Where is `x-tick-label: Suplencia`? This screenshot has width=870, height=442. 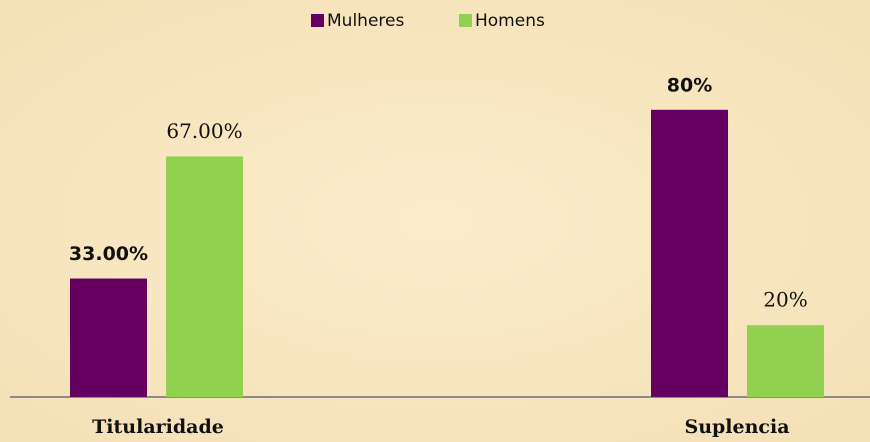 x-tick-label: Suplencia is located at coordinates (736, 427).